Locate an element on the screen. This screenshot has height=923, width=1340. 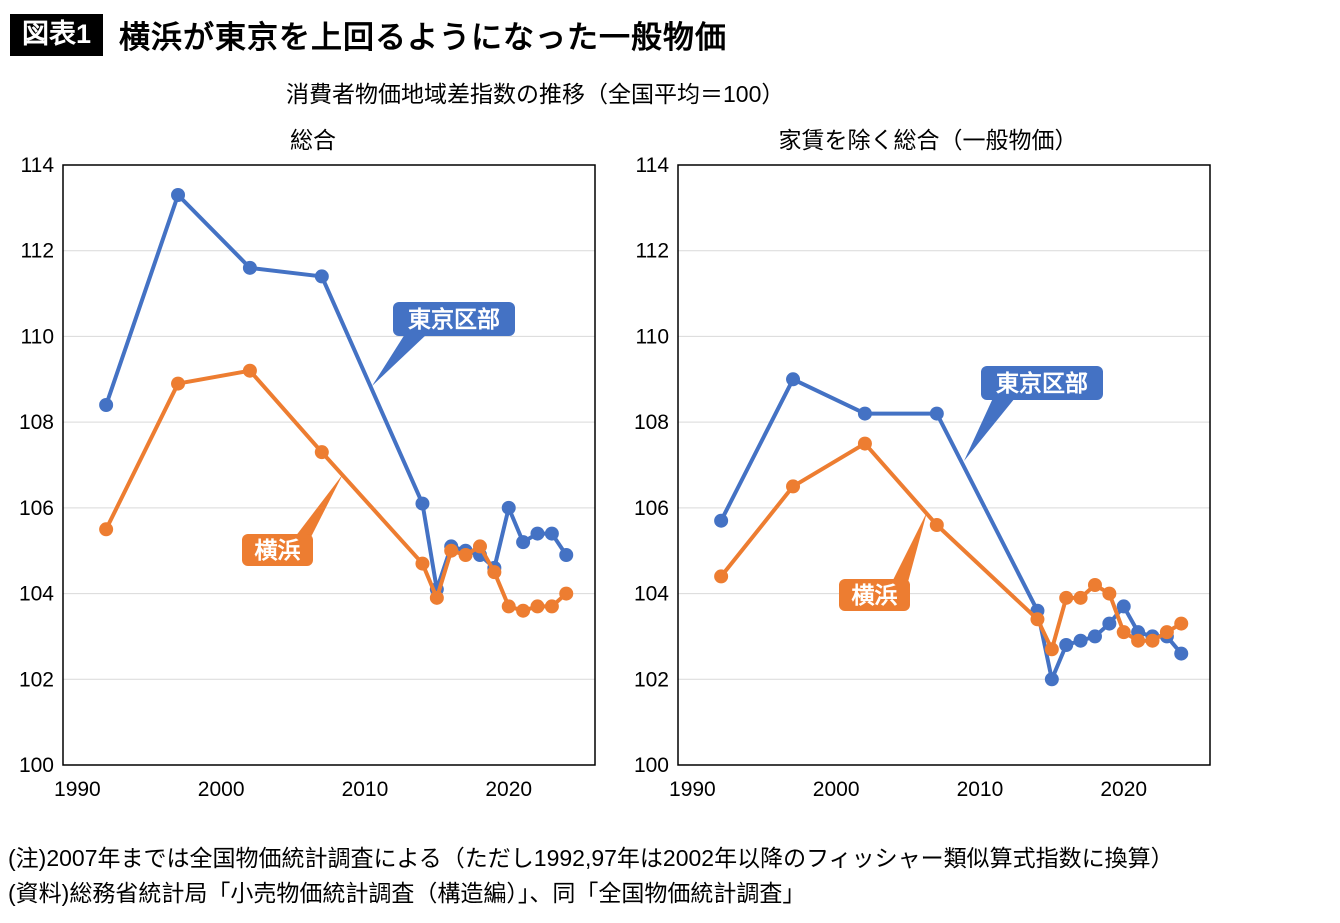
page-title: 横浜が東京を上回るようになった一般物価 is located at coordinates (423, 37).